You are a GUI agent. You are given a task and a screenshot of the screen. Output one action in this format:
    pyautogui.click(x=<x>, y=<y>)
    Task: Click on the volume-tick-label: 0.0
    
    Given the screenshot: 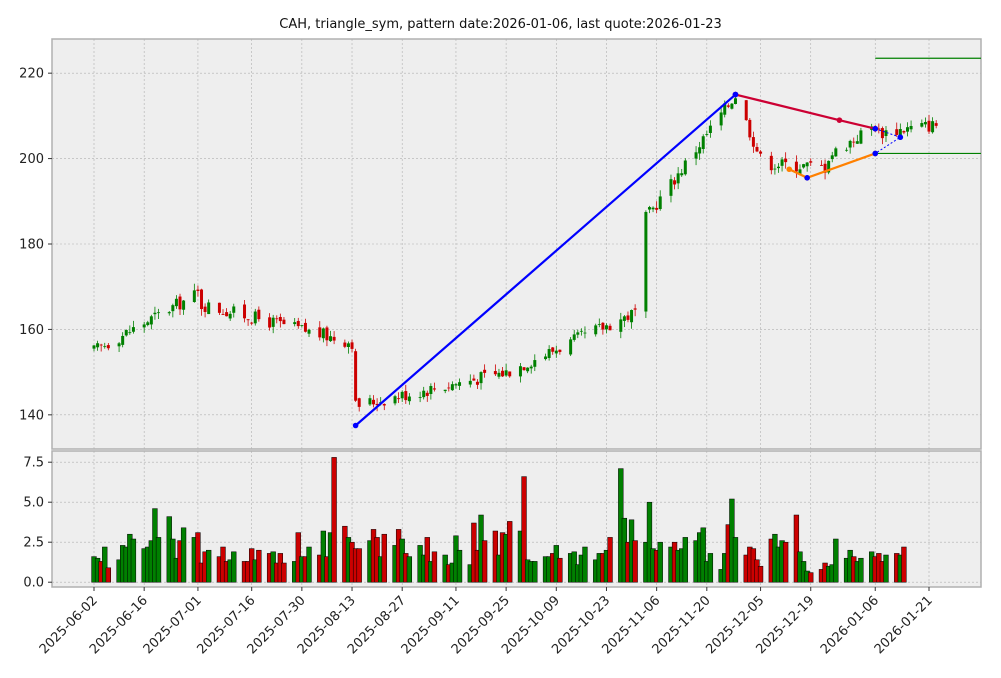 What is the action you would take?
    pyautogui.click(x=33, y=583)
    